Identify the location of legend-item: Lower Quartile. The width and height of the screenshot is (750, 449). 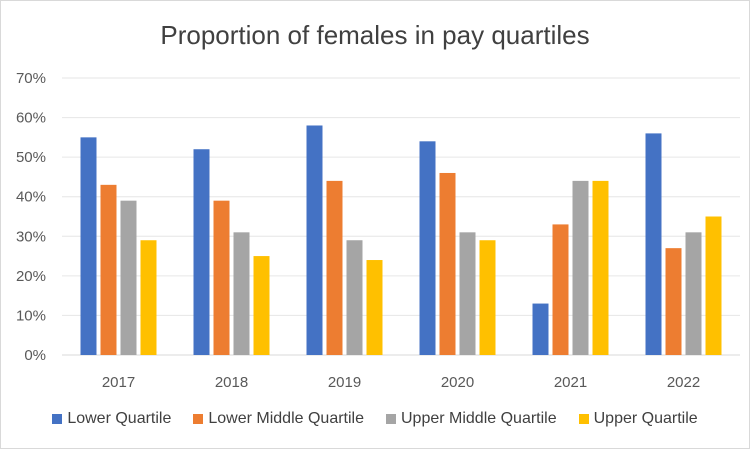
(111, 419).